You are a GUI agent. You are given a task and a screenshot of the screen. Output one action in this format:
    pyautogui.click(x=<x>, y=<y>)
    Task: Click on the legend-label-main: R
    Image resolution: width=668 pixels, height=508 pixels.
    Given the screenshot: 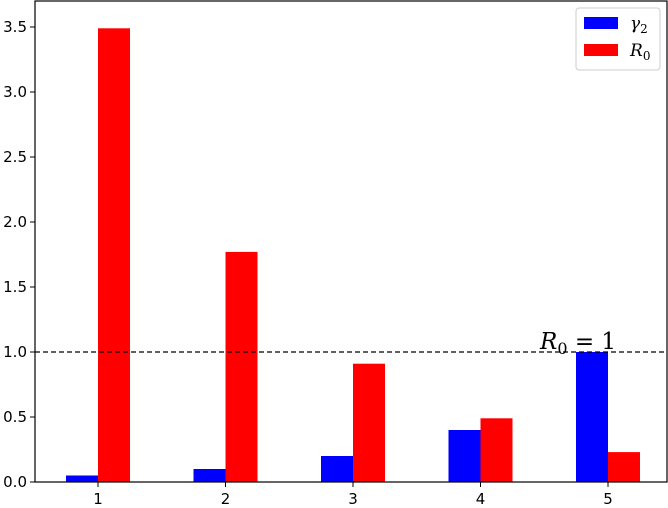 What is the action you would take?
    pyautogui.click(x=636, y=51)
    